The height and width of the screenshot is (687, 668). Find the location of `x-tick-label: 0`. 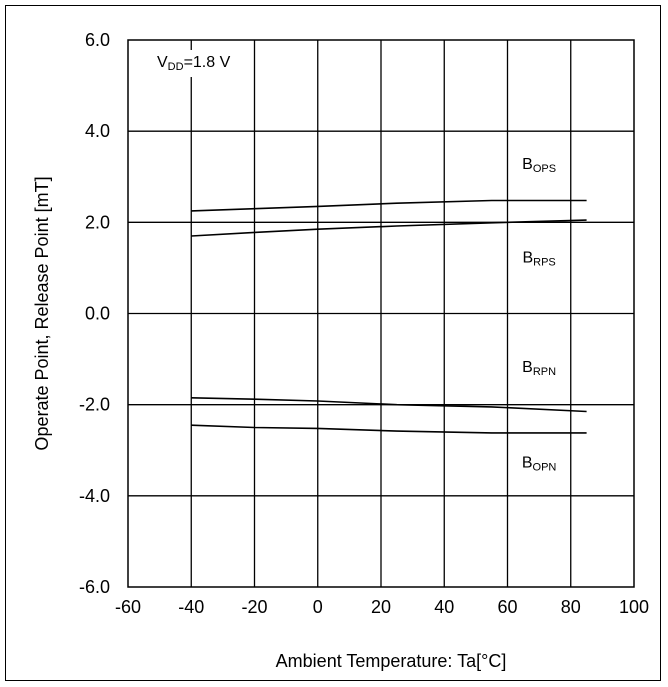

x-tick-label: 0 is located at coordinates (318, 607).